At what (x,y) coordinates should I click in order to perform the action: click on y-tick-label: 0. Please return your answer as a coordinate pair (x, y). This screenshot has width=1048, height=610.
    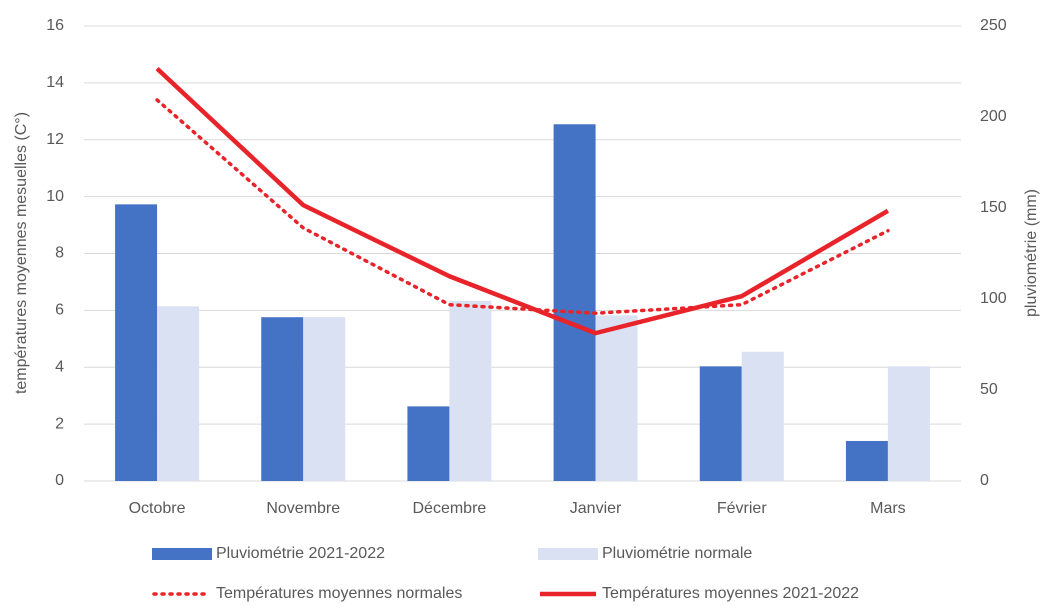
    Looking at the image, I should click on (59, 480).